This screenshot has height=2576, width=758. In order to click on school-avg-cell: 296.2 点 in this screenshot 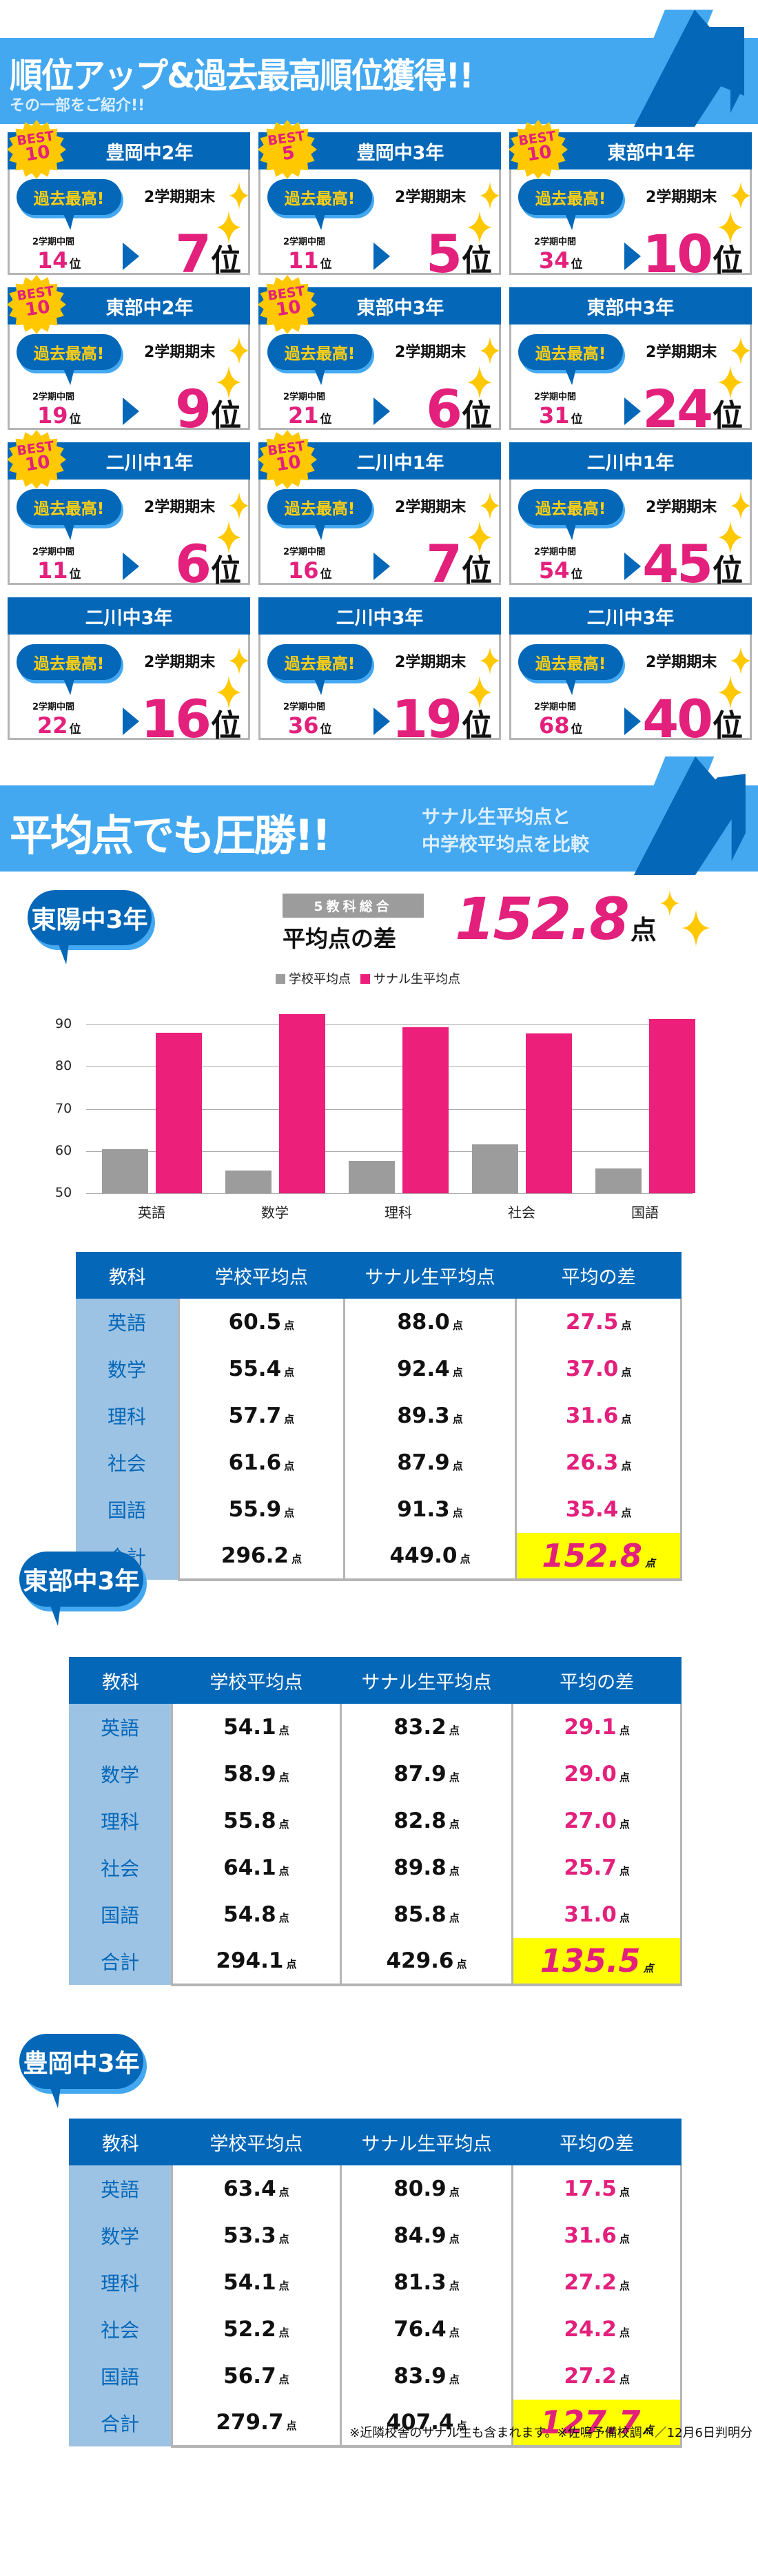, I will do `click(261, 1557)`.